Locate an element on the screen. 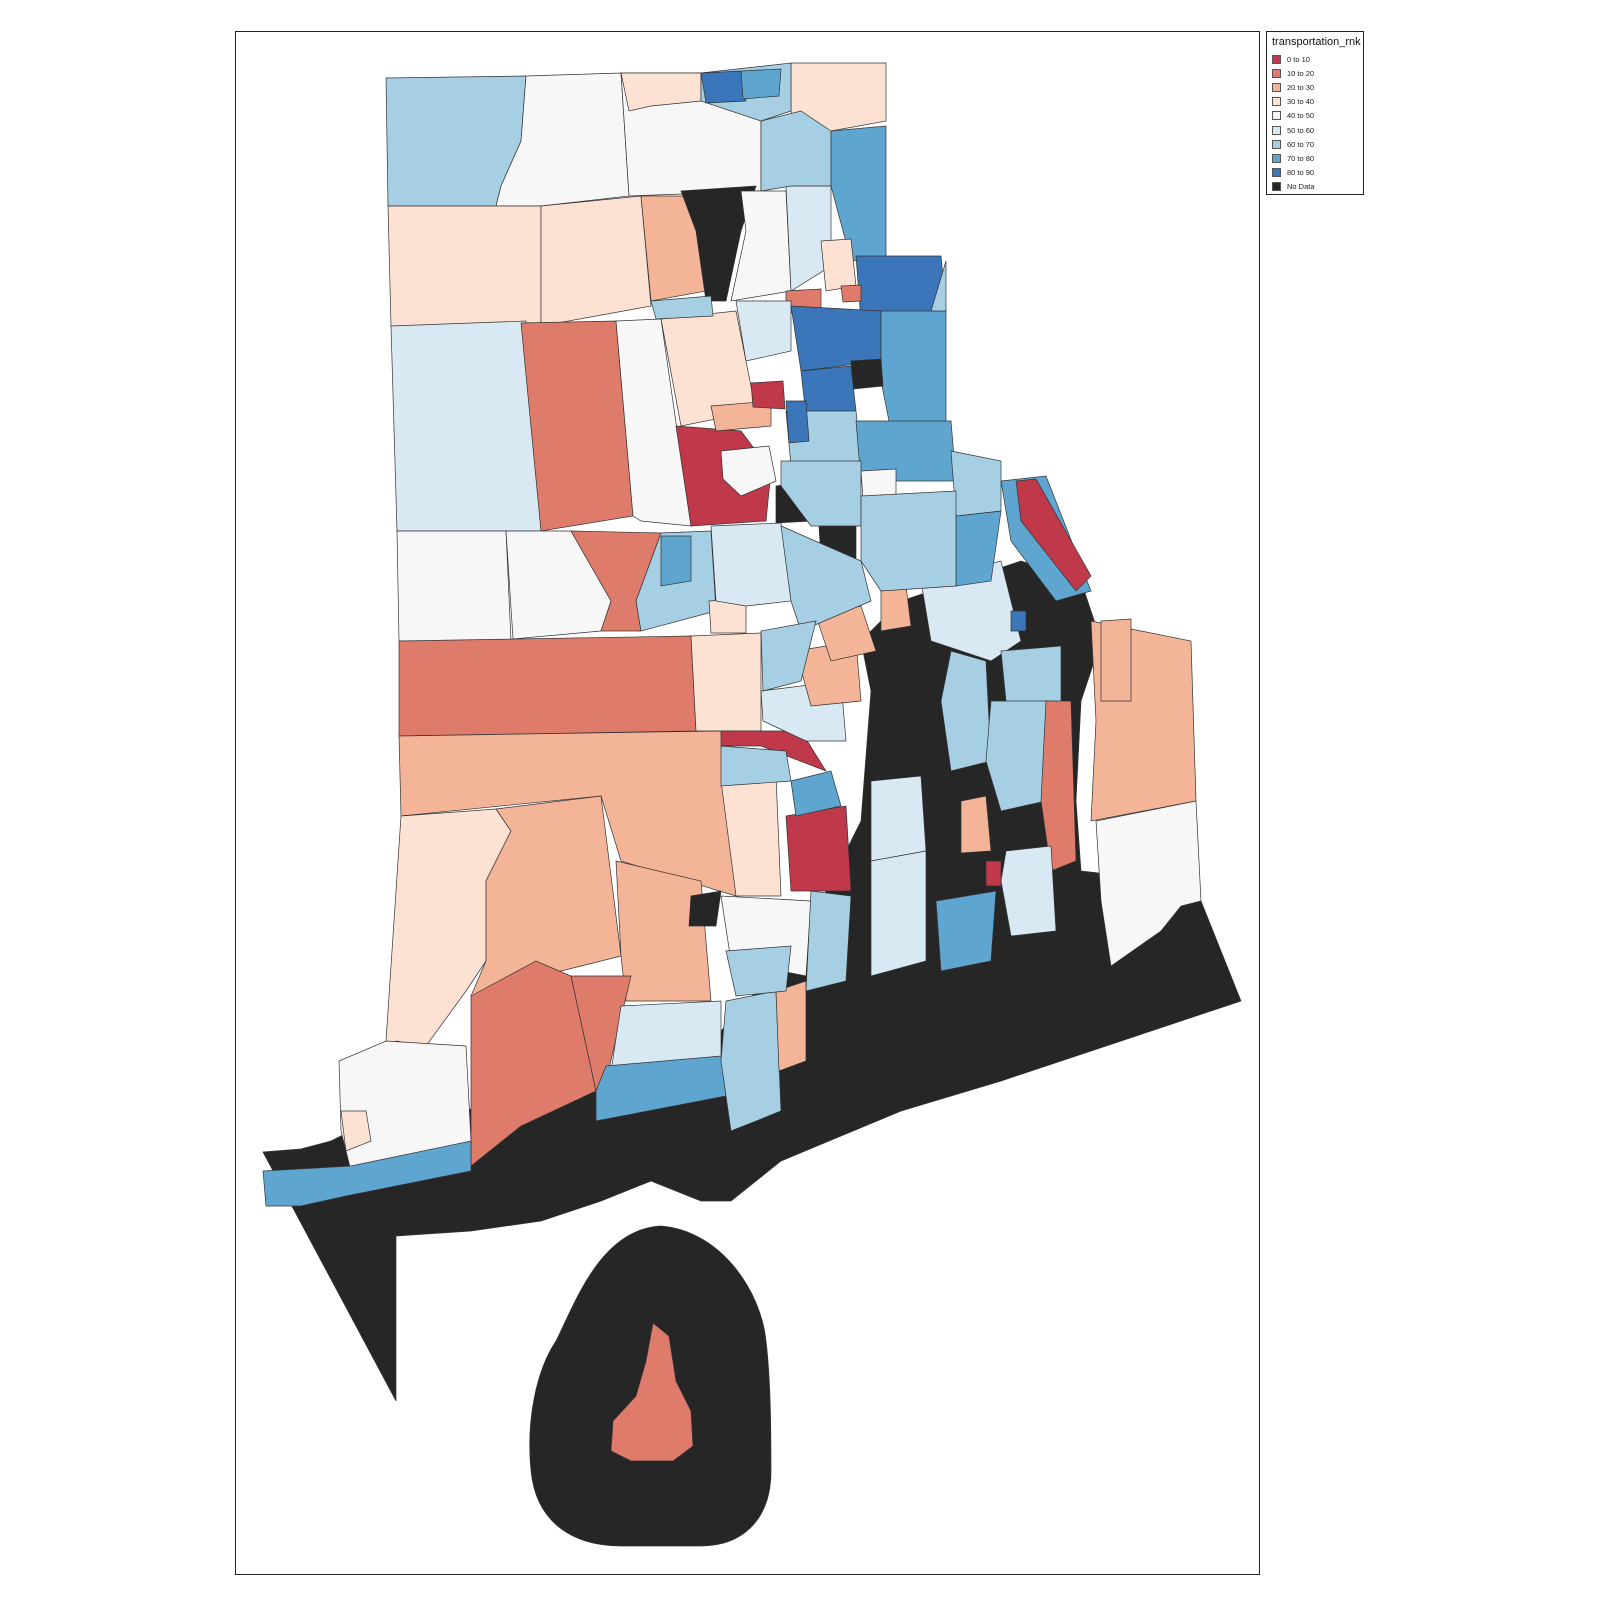 This screenshot has width=1600, height=1600. legend-item: 60 to 70 is located at coordinates (1315, 144).